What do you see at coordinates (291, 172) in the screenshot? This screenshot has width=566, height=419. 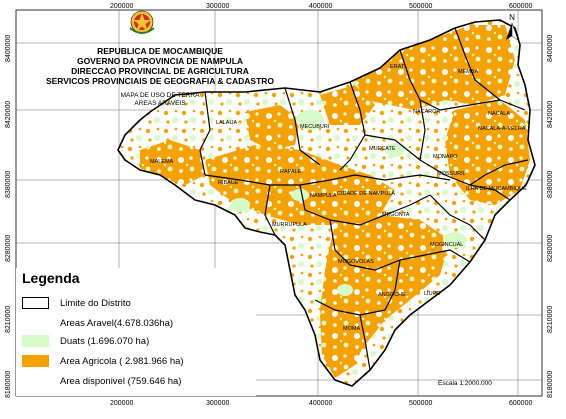 I see `district-label: RAPALE` at bounding box center [291, 172].